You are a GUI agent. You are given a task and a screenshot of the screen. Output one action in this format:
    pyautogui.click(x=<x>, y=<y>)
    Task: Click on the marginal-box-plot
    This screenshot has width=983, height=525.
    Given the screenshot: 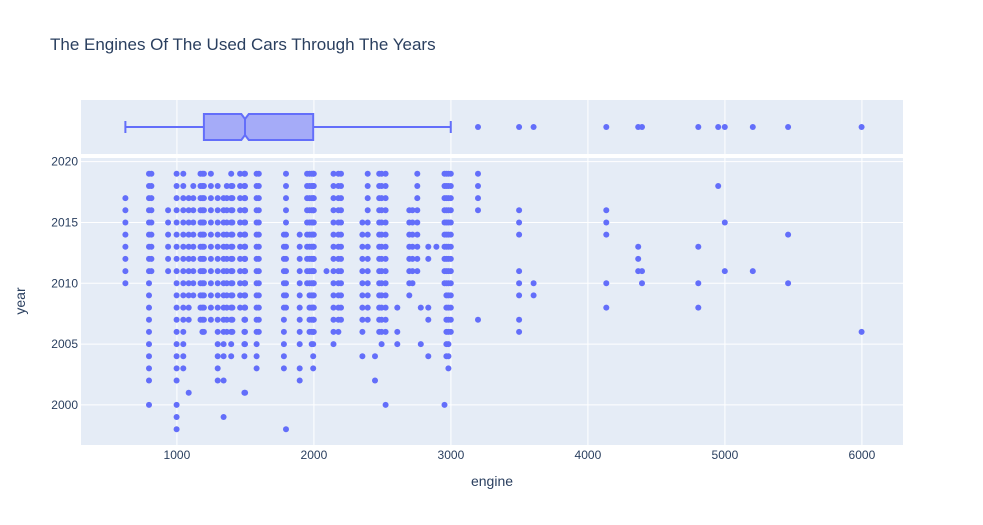 What is the action you would take?
    pyautogui.click(x=288, y=127)
    